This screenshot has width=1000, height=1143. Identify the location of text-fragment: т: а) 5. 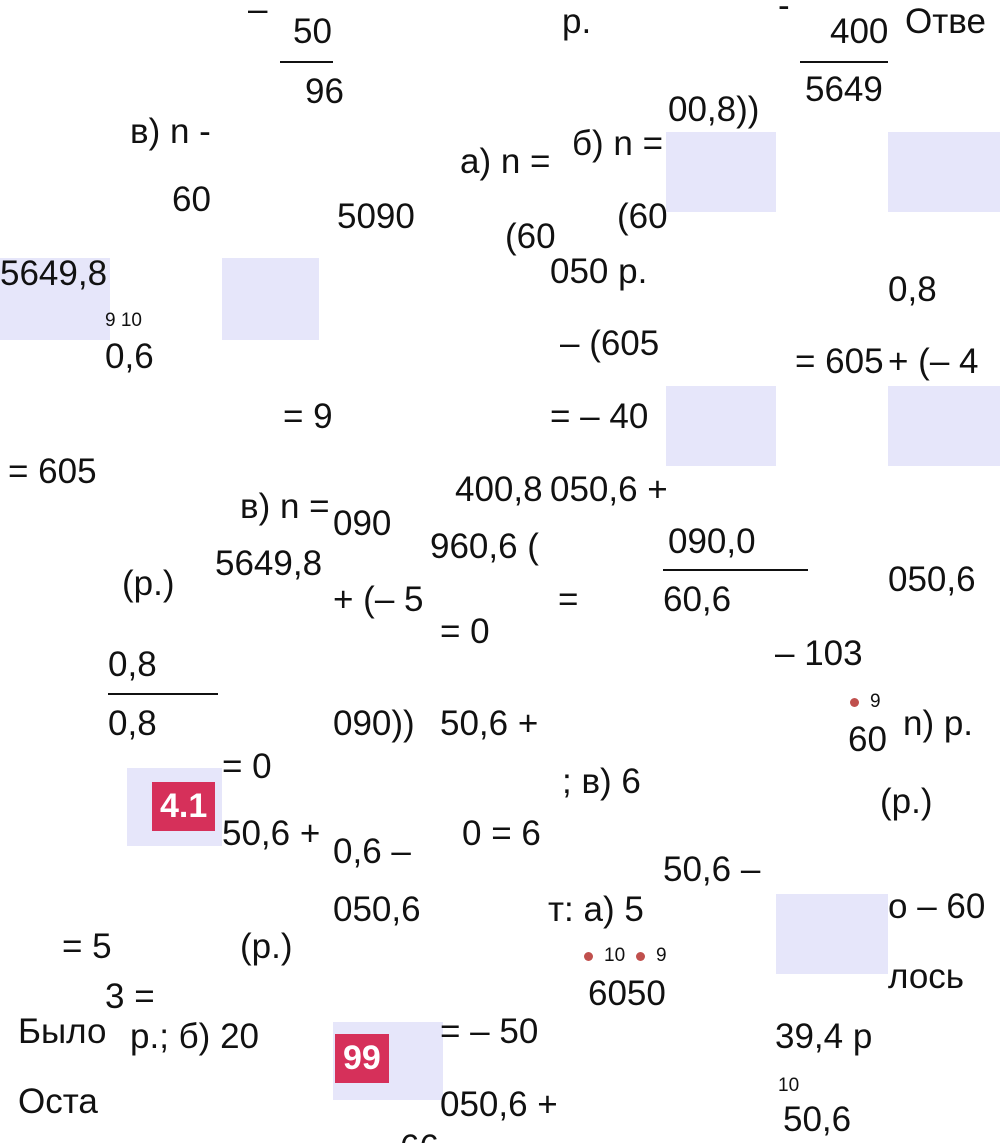
(596, 909).